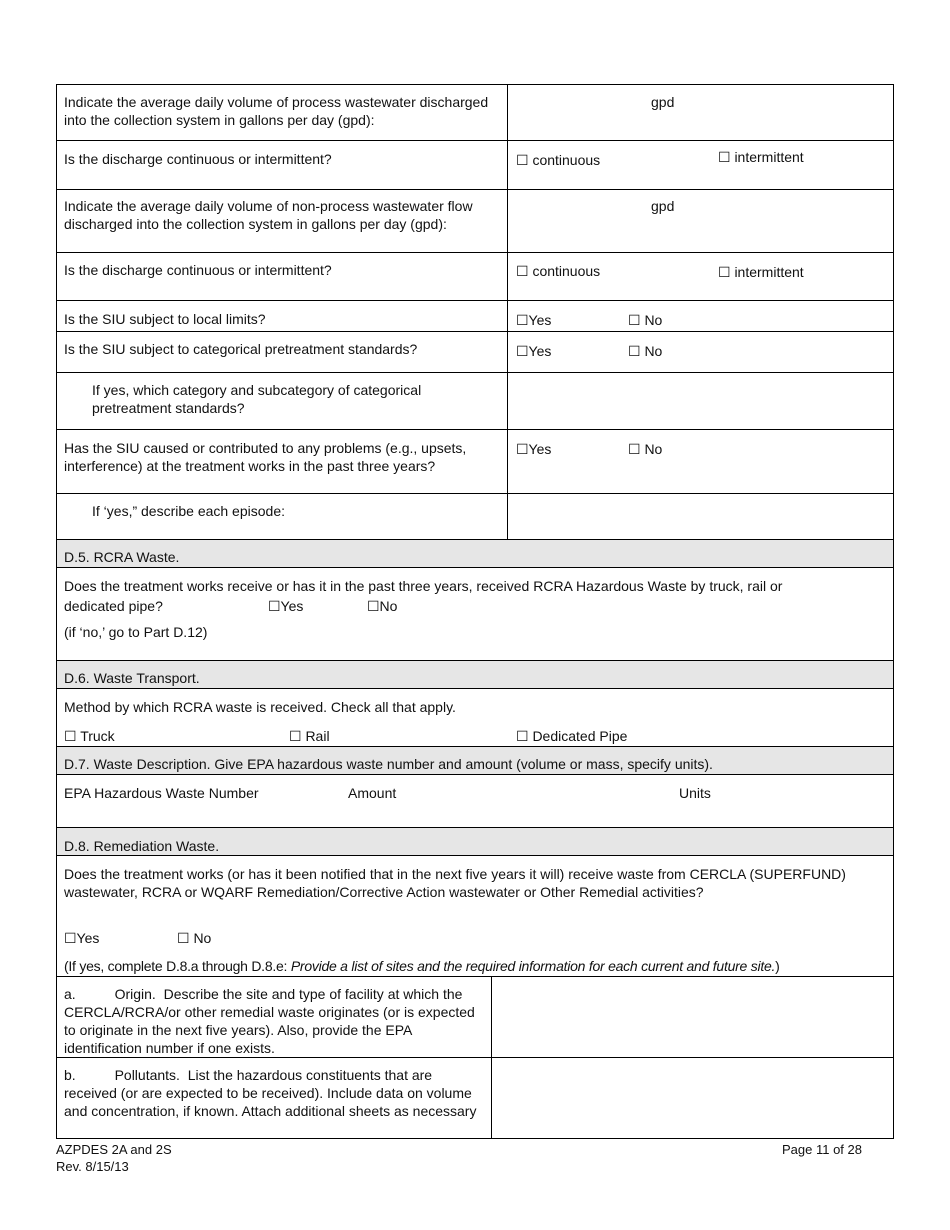 This screenshot has height=1230, width=950. Describe the element at coordinates (142, 846) in the screenshot. I see `d8-title: D.8. Remediation Waste.` at that location.